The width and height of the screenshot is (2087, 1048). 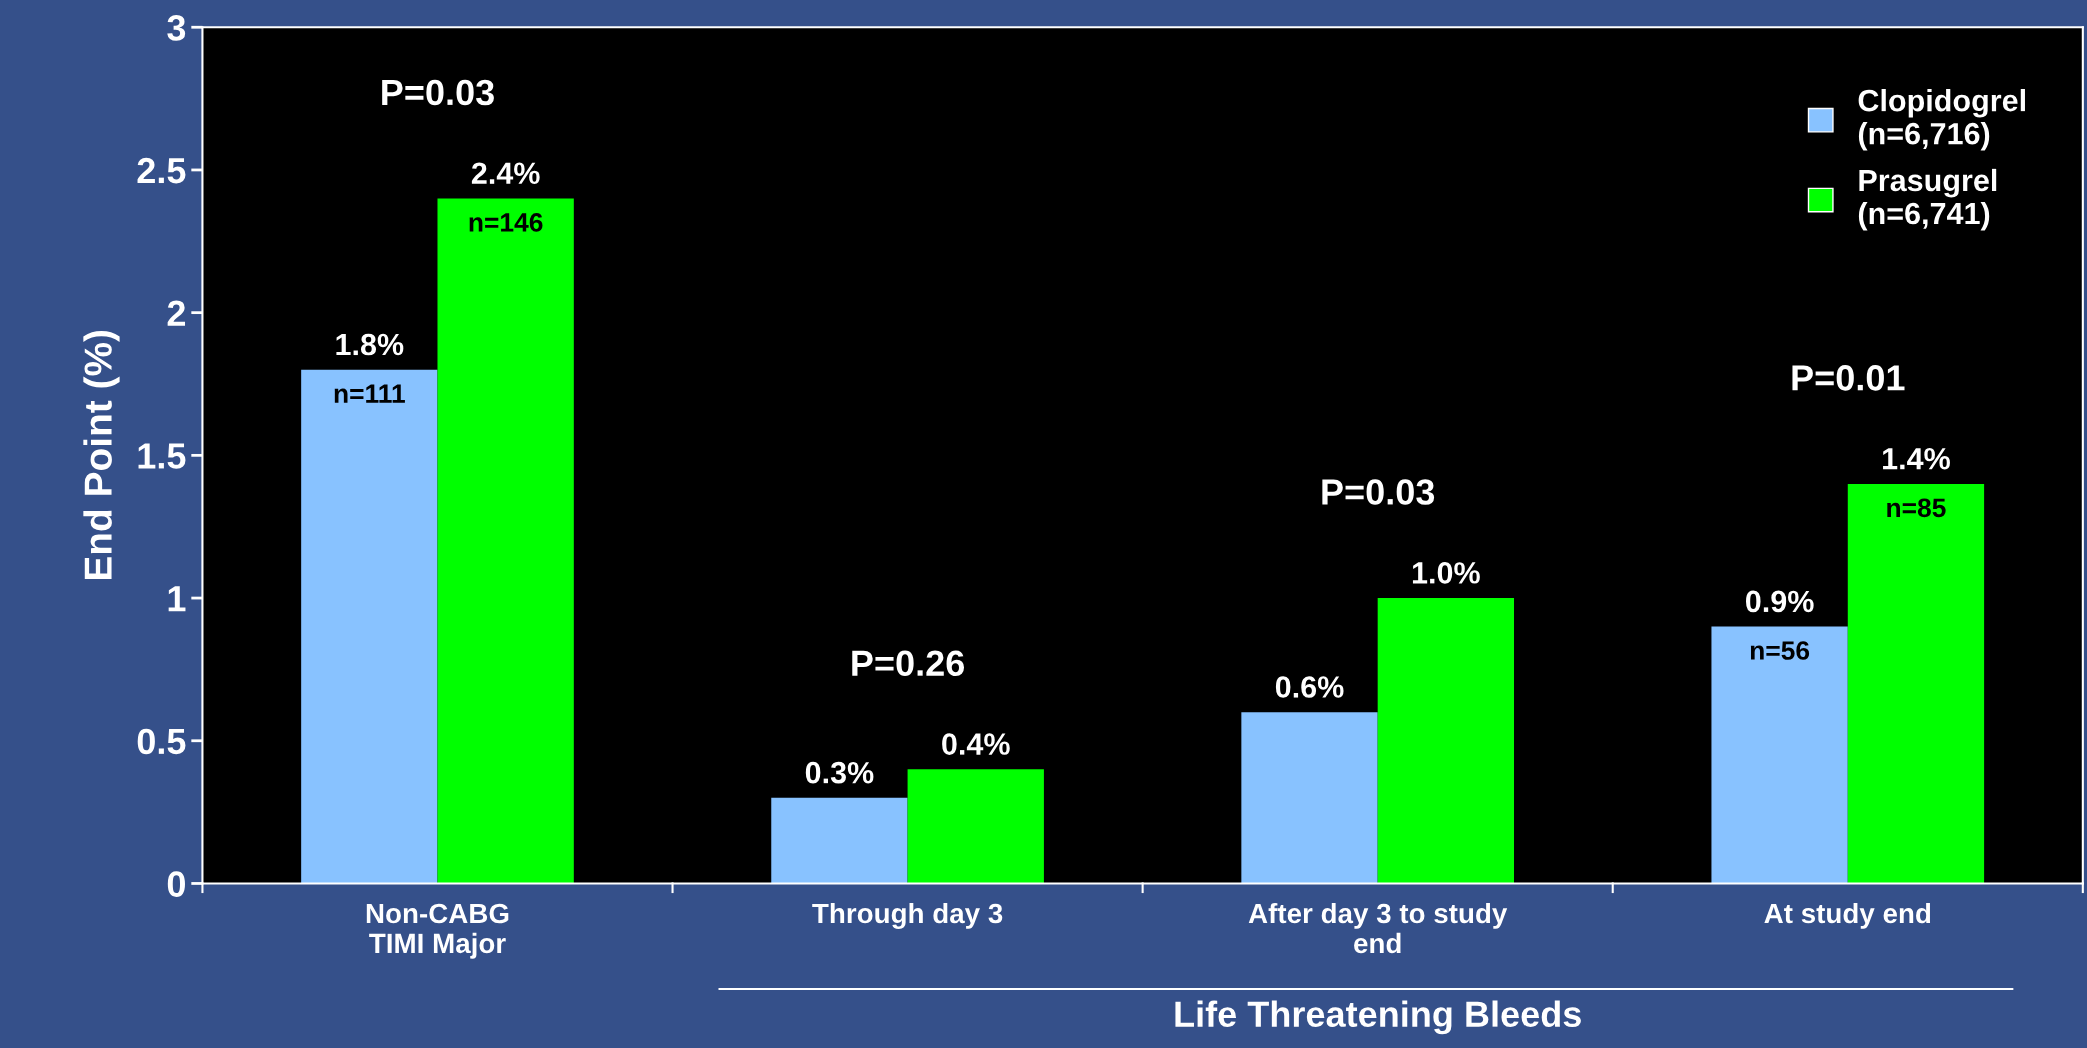 What do you see at coordinates (839, 772) in the screenshot?
I see `data-label: 0.3%` at bounding box center [839, 772].